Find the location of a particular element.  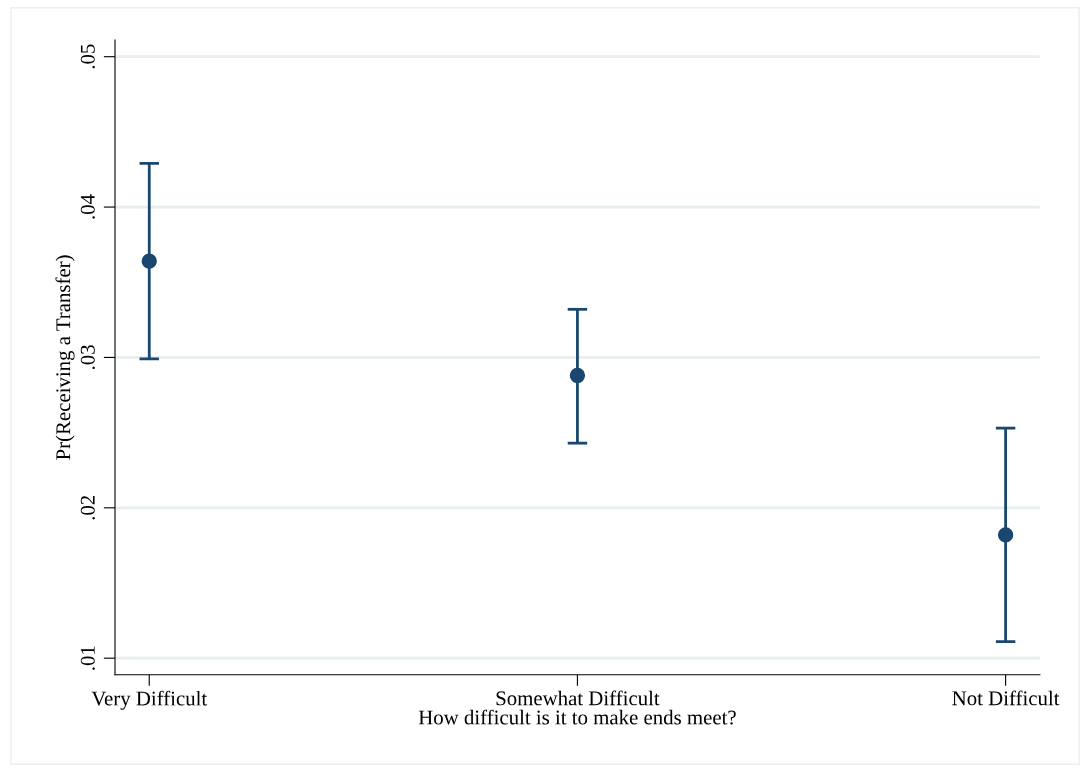

x-tick-label: Somewhat Difficult is located at coordinates (578, 698).